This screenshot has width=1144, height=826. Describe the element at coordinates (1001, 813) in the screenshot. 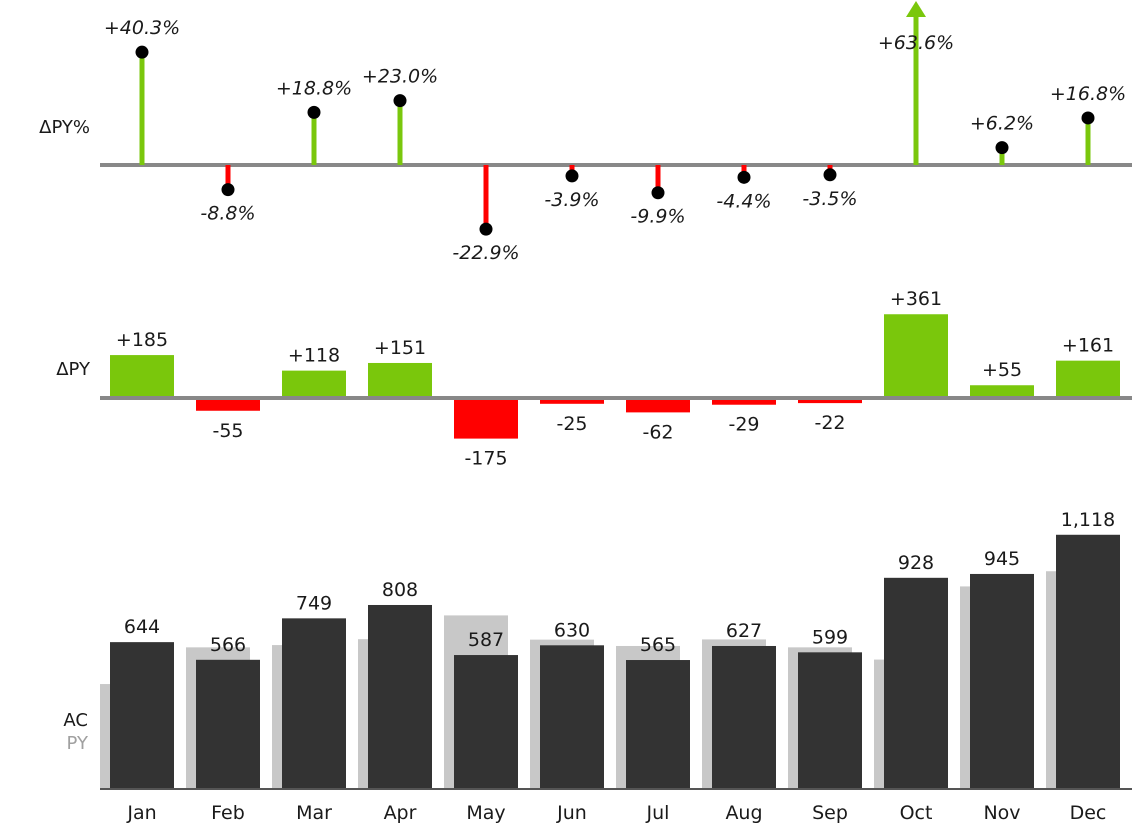

I see `month-label-nov: Nov` at that location.